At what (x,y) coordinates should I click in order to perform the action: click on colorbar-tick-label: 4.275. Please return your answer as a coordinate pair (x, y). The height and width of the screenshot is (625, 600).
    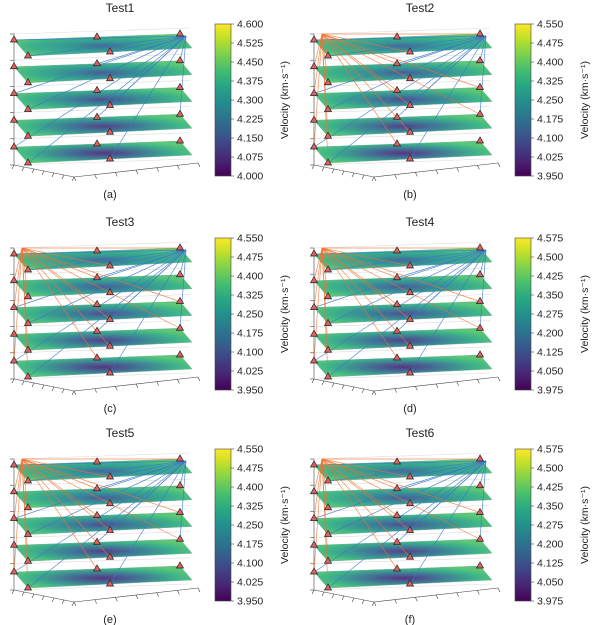
    Looking at the image, I should click on (550, 315).